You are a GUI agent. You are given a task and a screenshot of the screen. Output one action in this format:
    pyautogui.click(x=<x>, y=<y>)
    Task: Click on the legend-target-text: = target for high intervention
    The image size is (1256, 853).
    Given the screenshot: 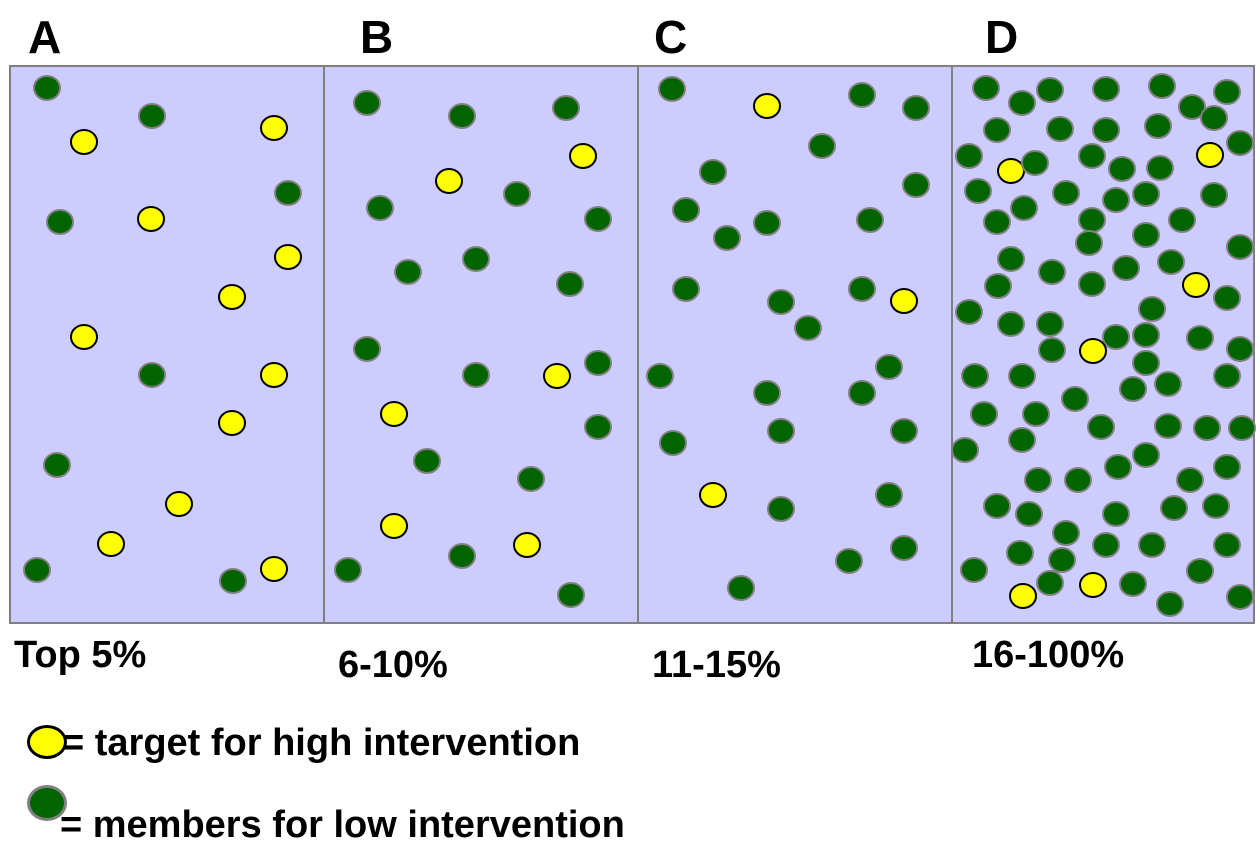 What is the action you would take?
    pyautogui.click(x=321, y=743)
    